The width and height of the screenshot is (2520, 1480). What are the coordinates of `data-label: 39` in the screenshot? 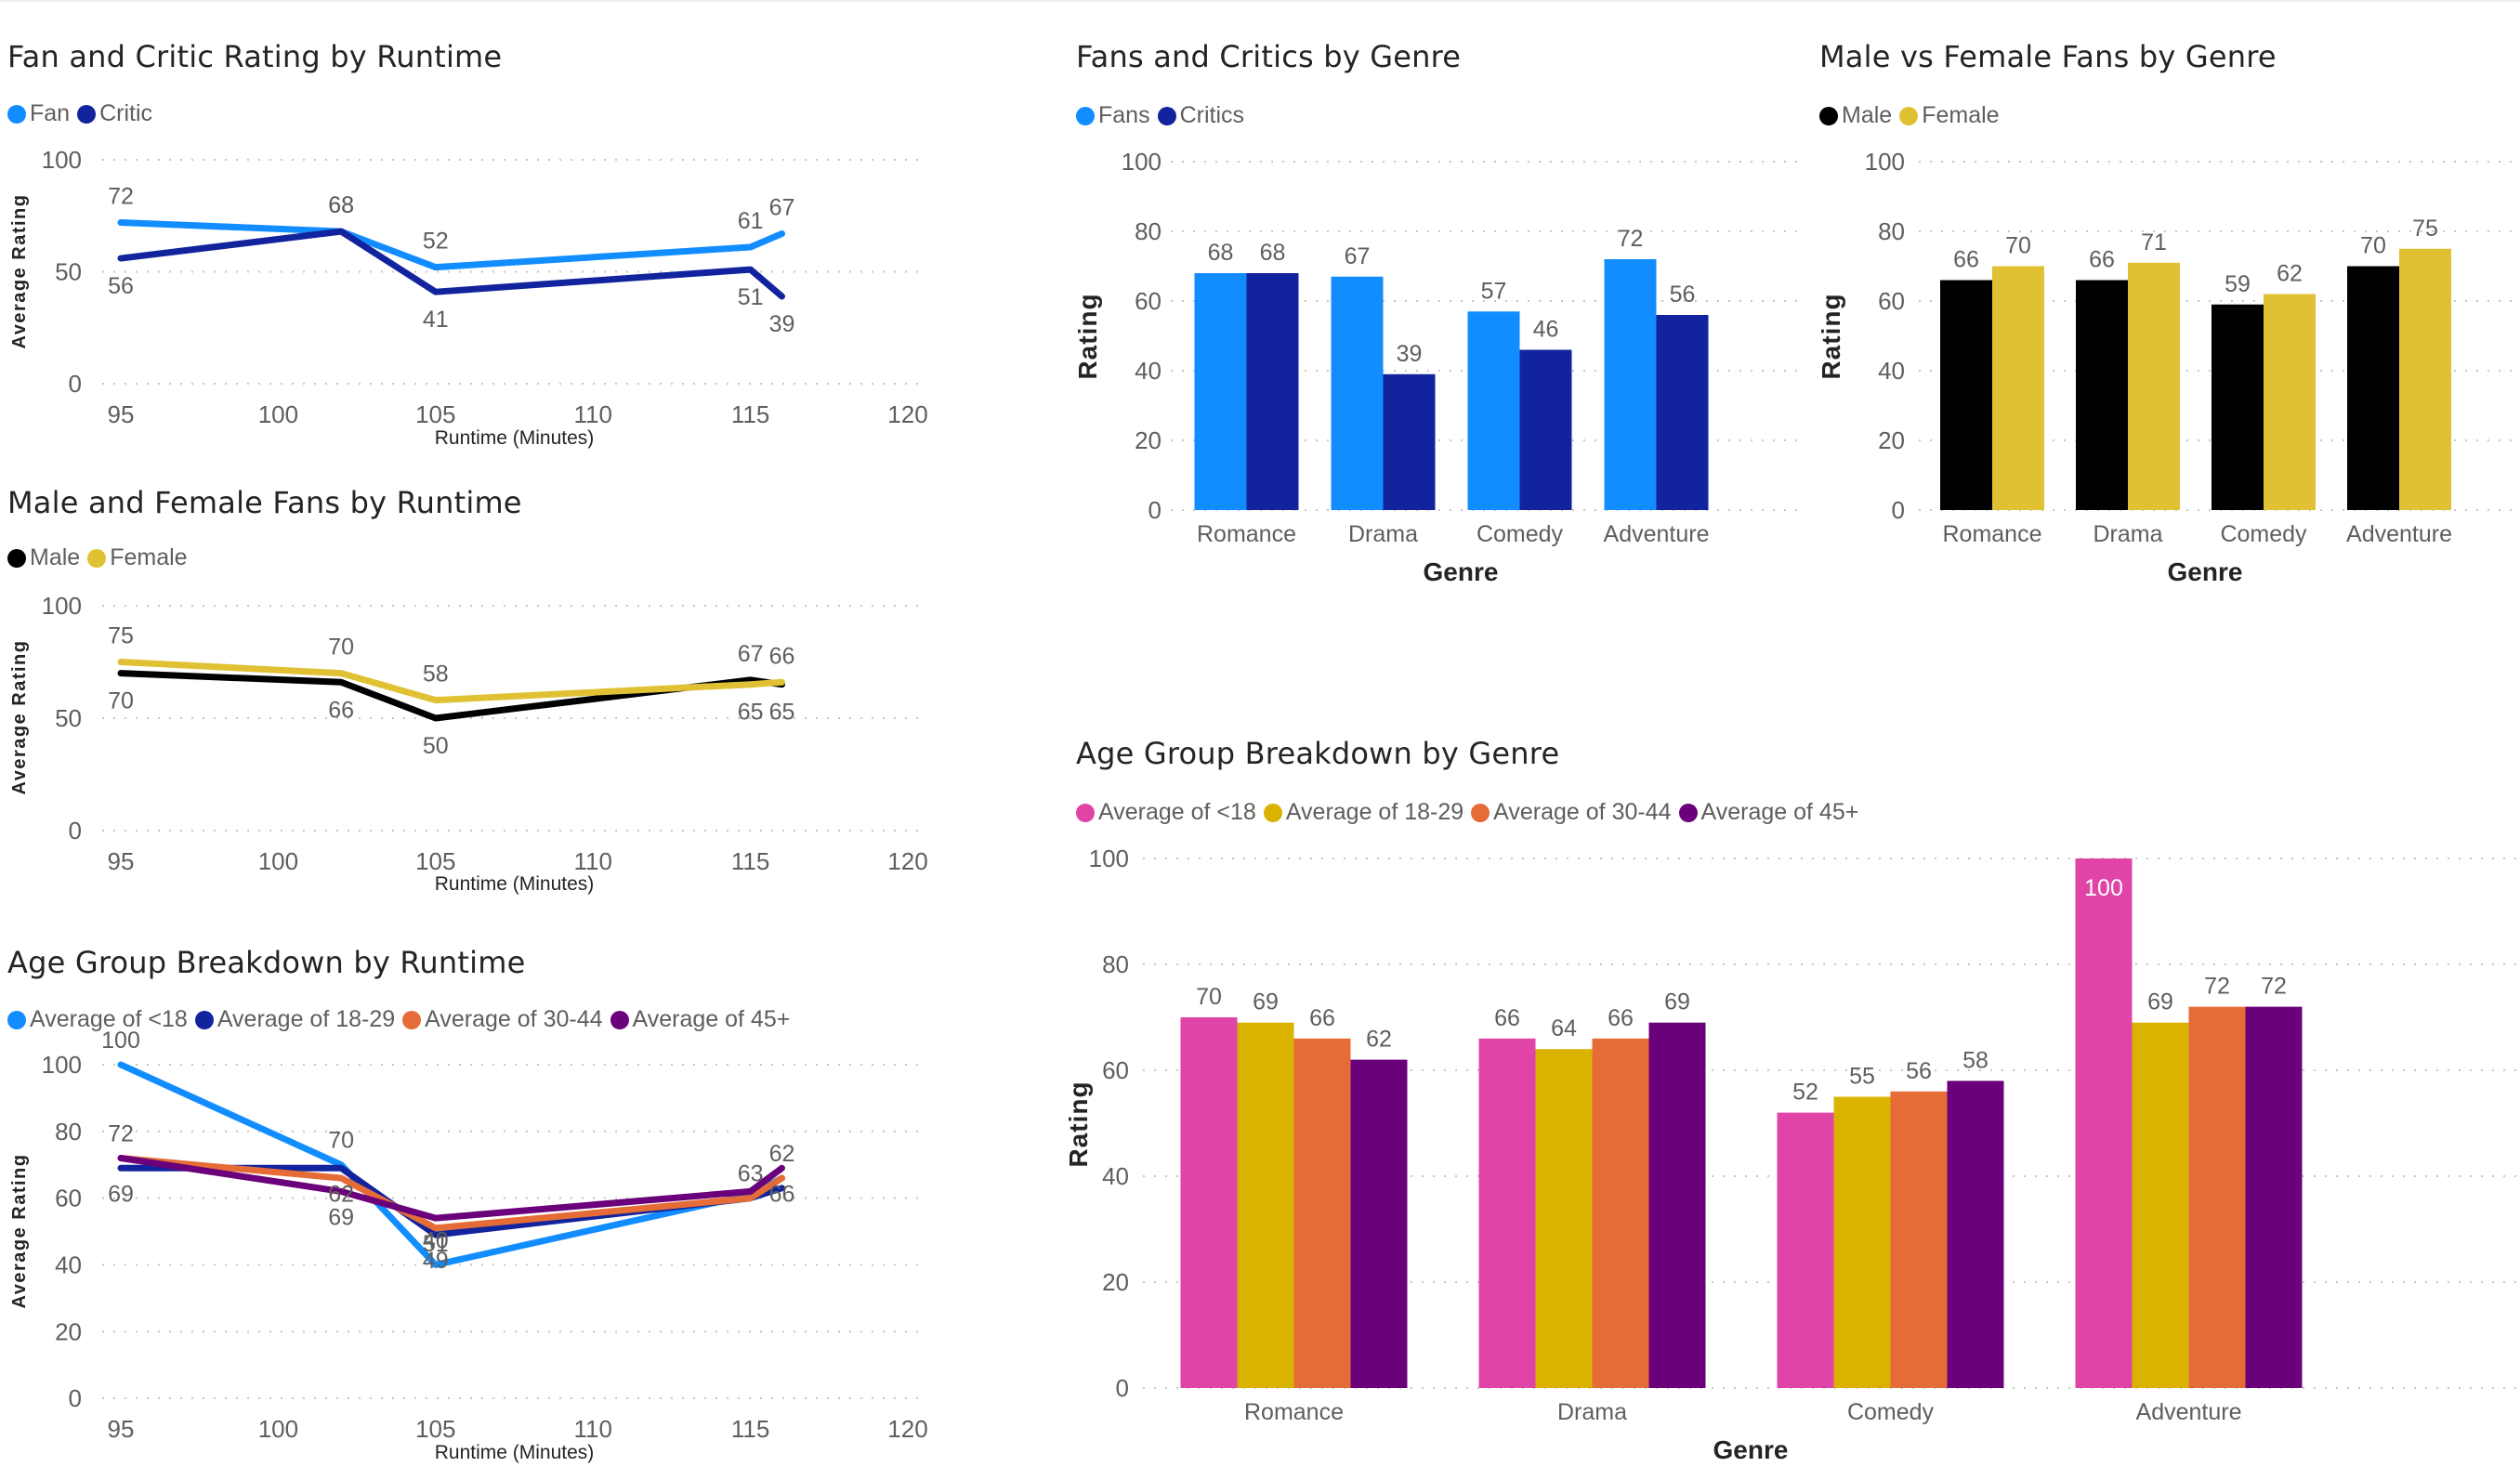 It's located at (782, 324).